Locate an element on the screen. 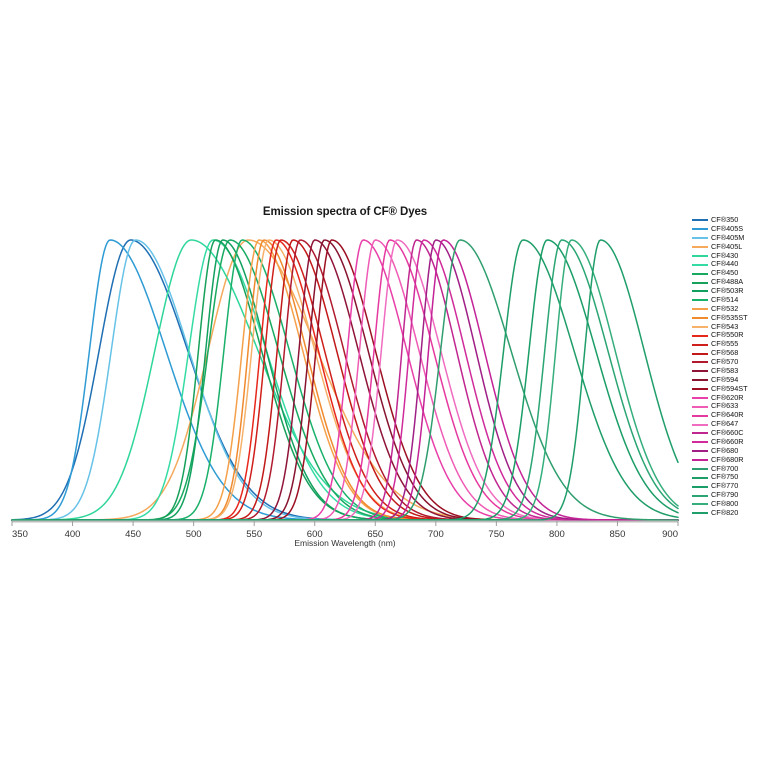 The image size is (764, 764). legend-item: CF®535ST is located at coordinates (728, 317).